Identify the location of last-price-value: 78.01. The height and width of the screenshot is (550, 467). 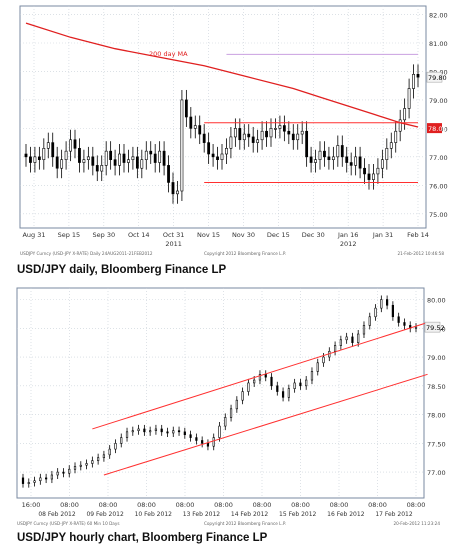
(437, 129).